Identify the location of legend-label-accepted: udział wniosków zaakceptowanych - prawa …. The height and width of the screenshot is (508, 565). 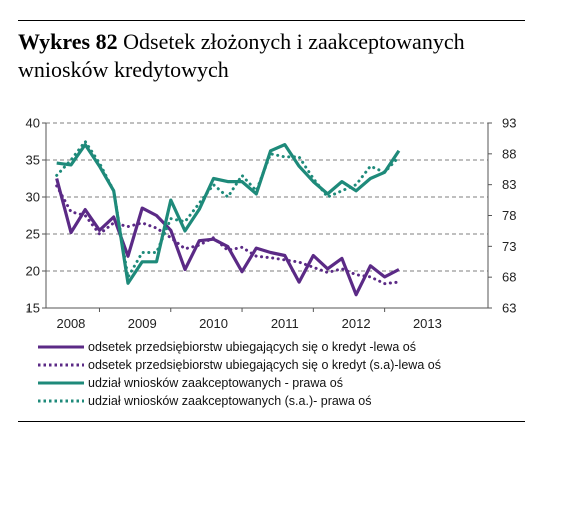
(215, 383).